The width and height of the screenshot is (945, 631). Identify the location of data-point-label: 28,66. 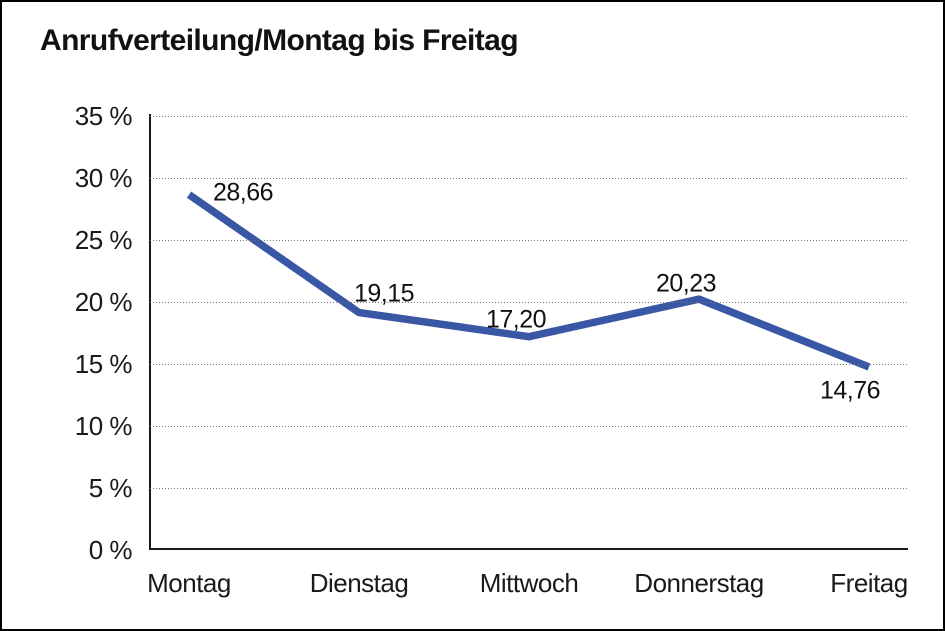
(243, 192).